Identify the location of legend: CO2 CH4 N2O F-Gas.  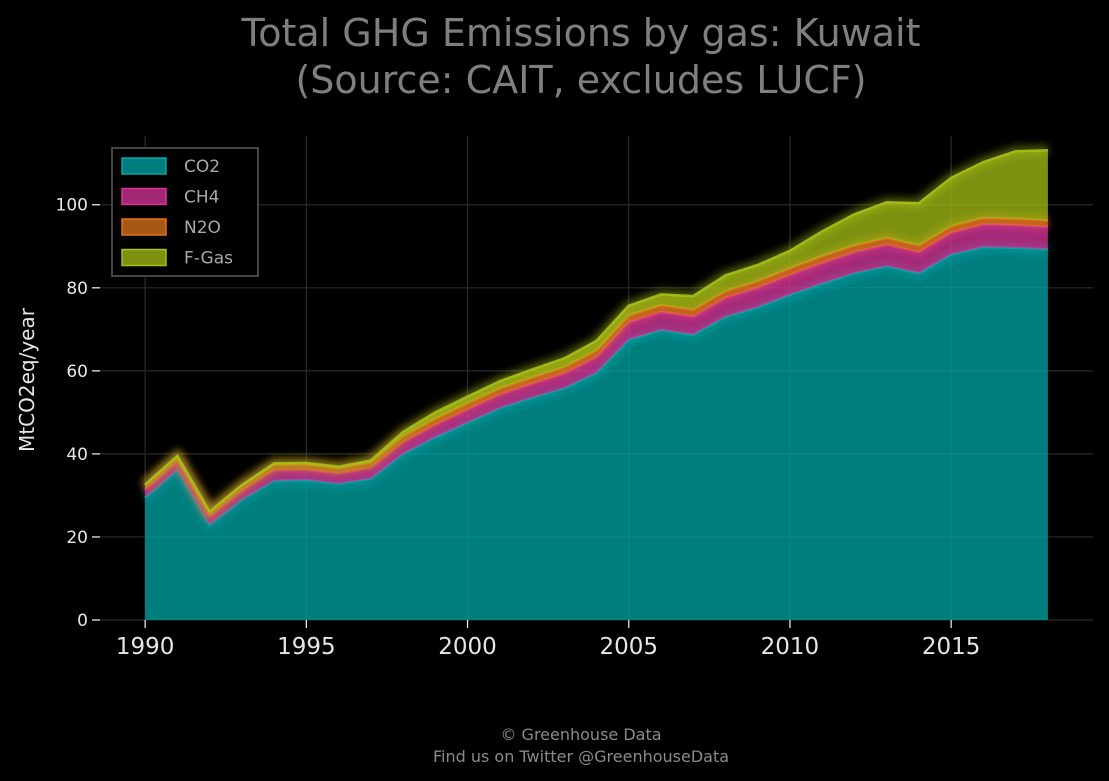
(185, 212).